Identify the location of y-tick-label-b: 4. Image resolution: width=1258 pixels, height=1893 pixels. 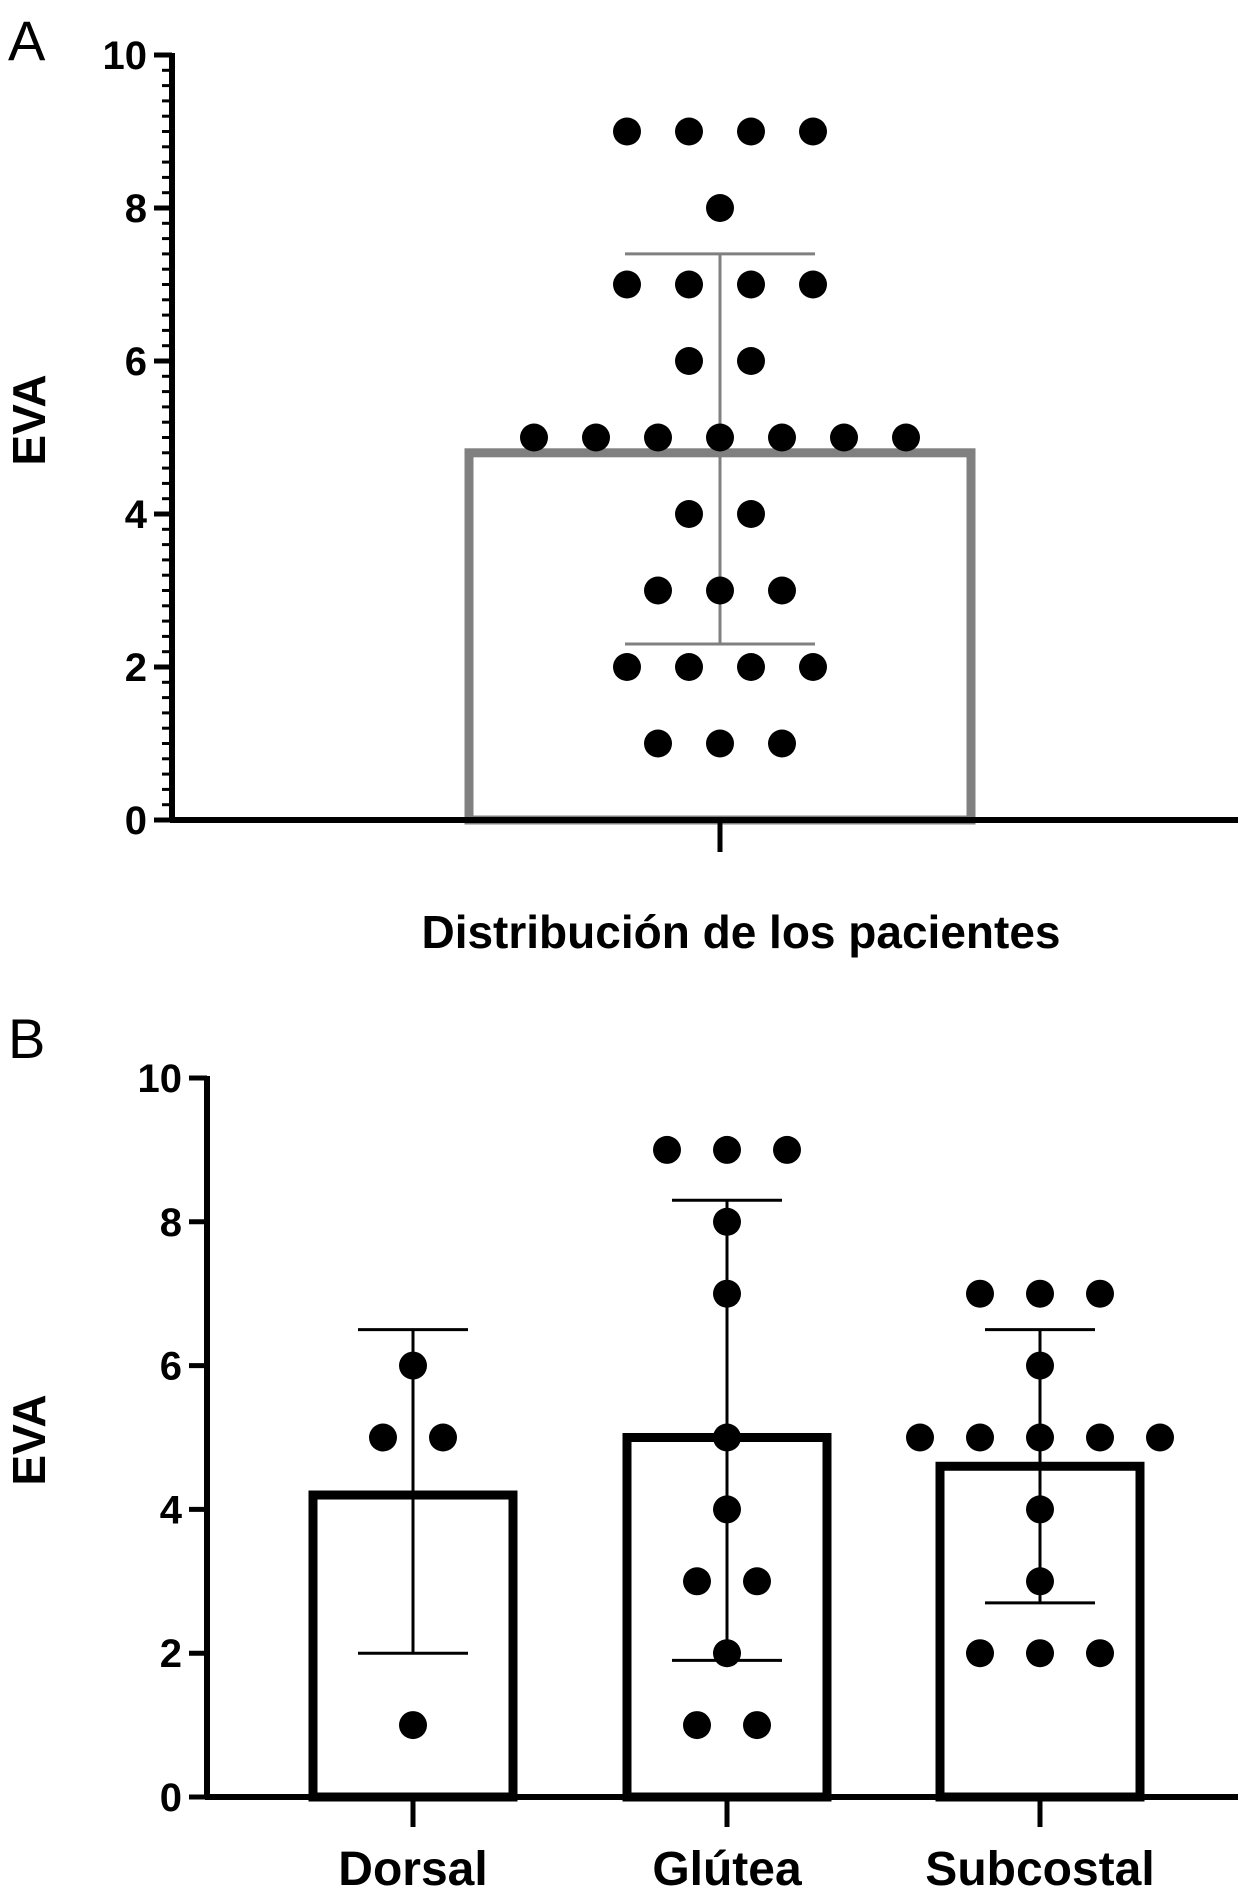
(171, 1510).